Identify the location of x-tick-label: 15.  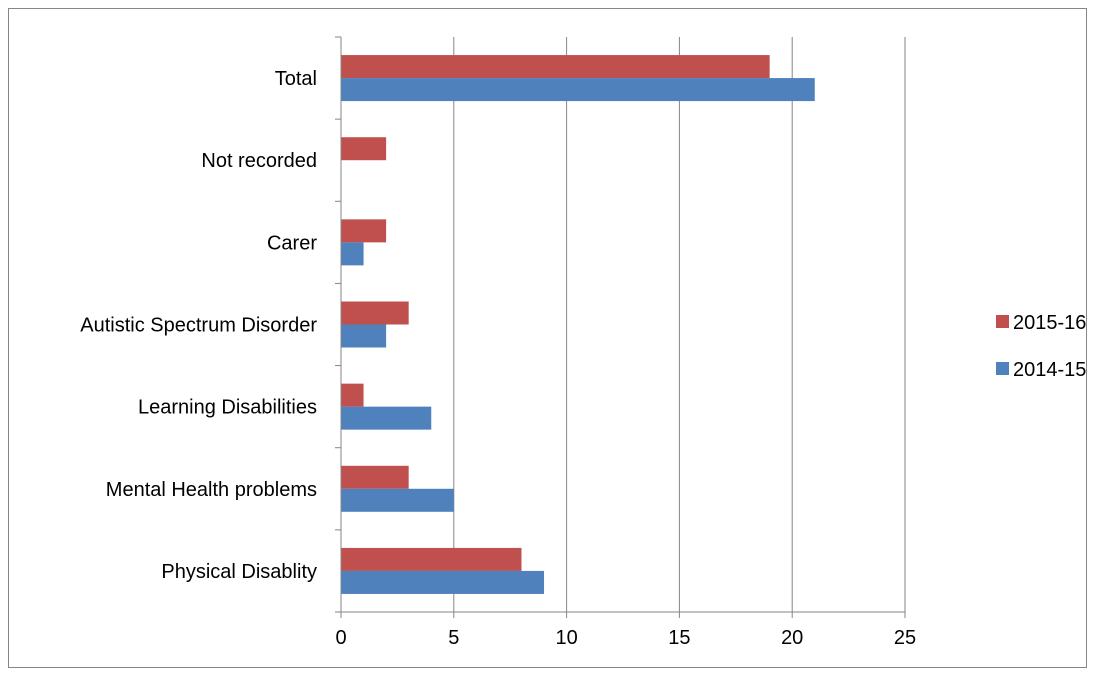
(679, 638).